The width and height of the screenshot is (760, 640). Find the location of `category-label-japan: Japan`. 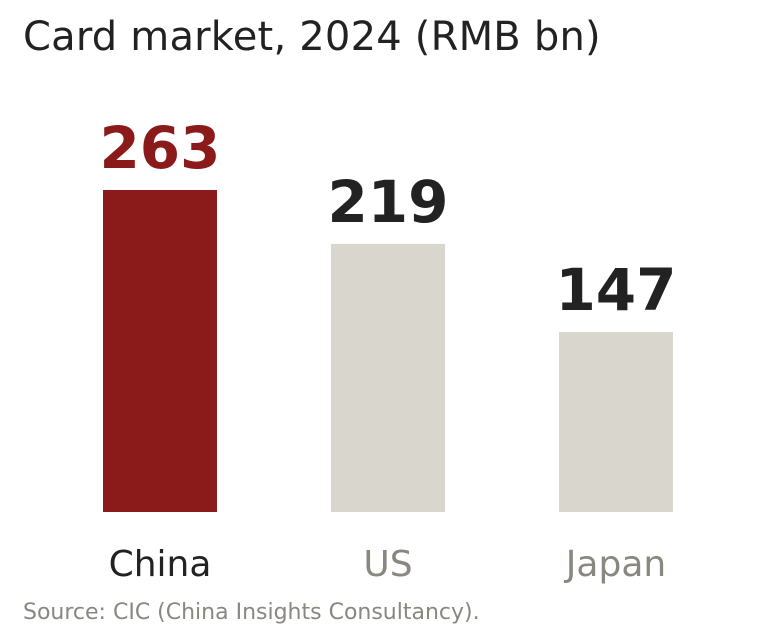

category-label-japan: Japan is located at coordinates (615, 564).